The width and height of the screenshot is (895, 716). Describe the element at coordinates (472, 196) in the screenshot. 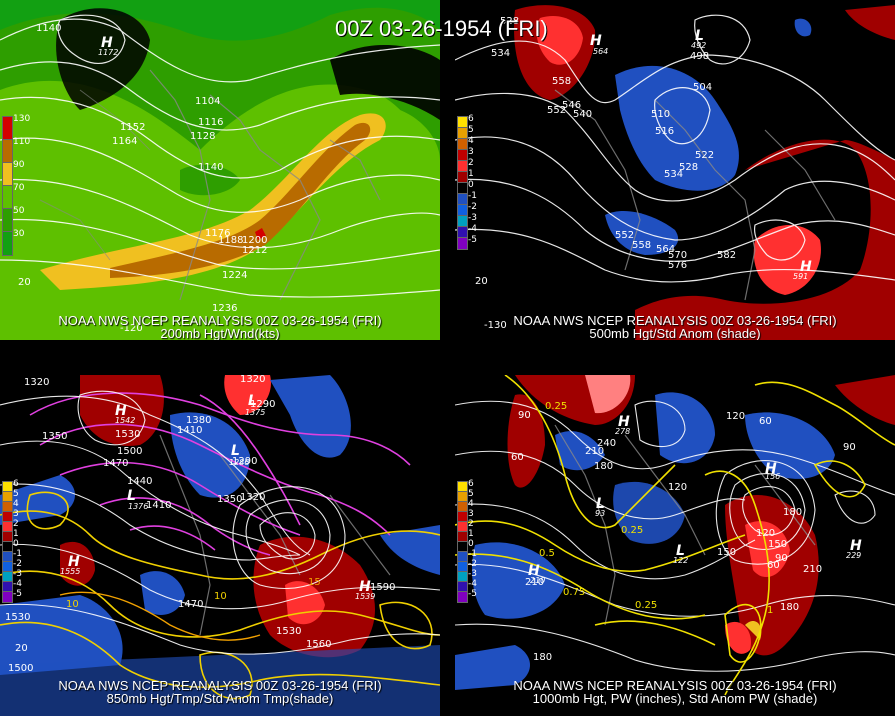

I see `legend-label: -1` at that location.